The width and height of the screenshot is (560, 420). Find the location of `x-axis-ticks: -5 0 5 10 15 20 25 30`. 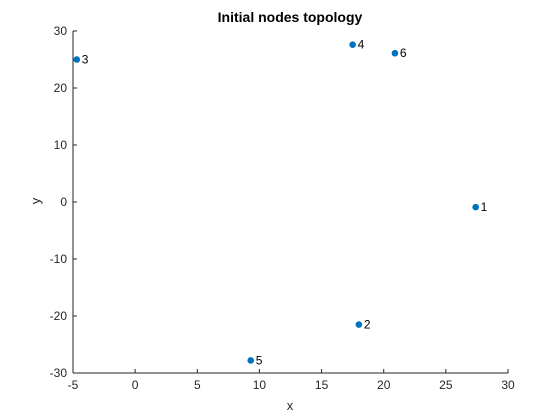

x-axis-ticks: -5 0 5 10 15 20 25 30 is located at coordinates (291, 380).